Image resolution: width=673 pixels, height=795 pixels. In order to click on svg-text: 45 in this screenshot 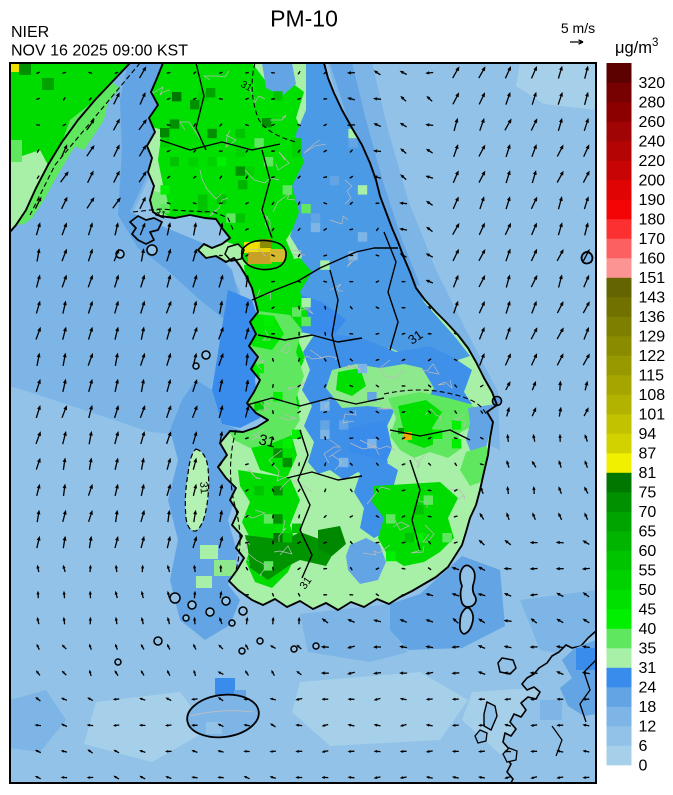, I will do `click(648, 610)`.